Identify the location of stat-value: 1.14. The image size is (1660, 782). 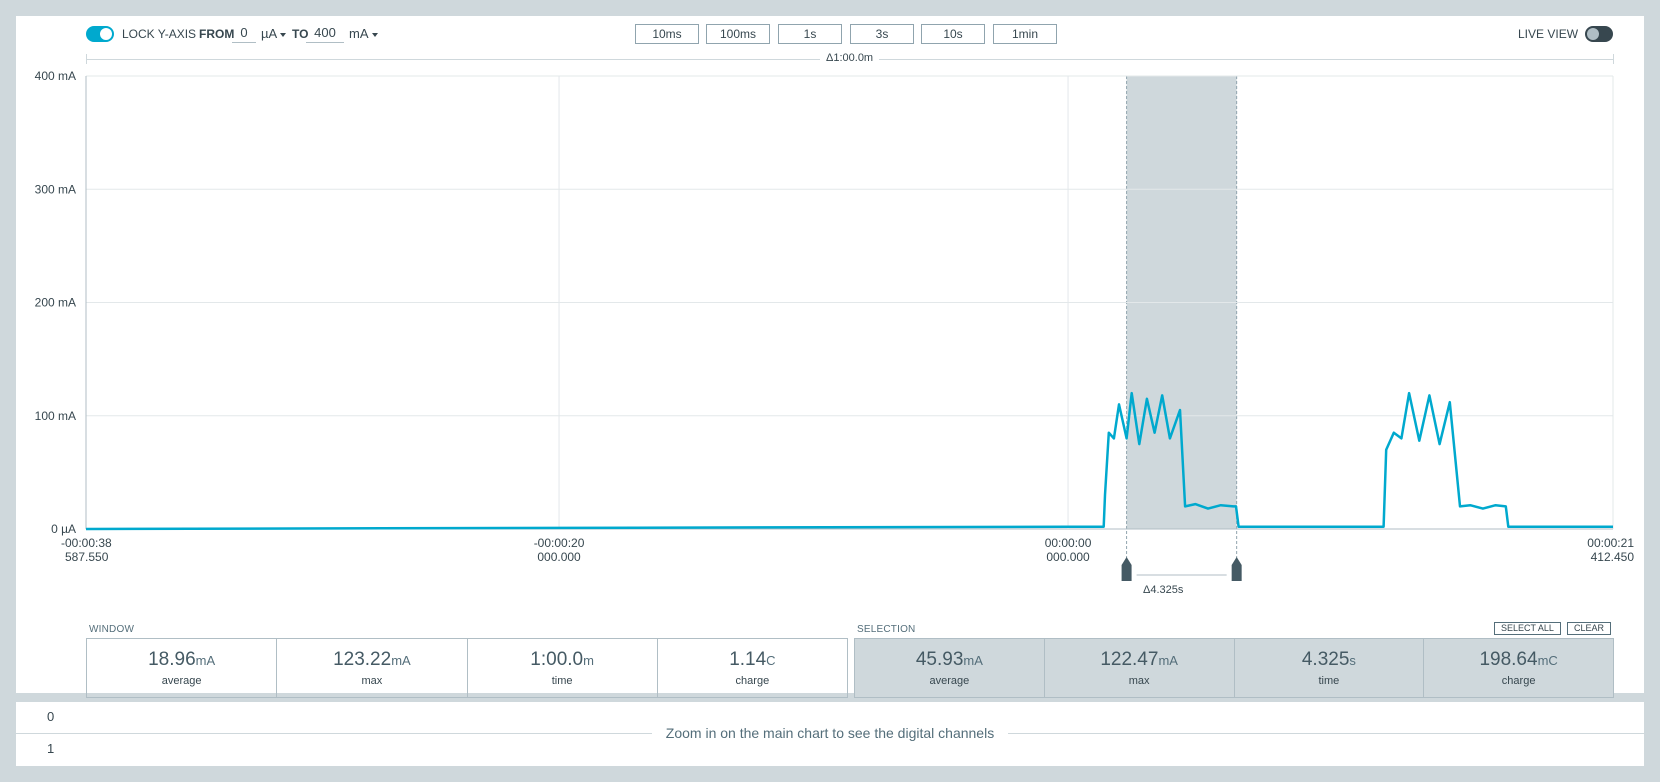
(748, 659).